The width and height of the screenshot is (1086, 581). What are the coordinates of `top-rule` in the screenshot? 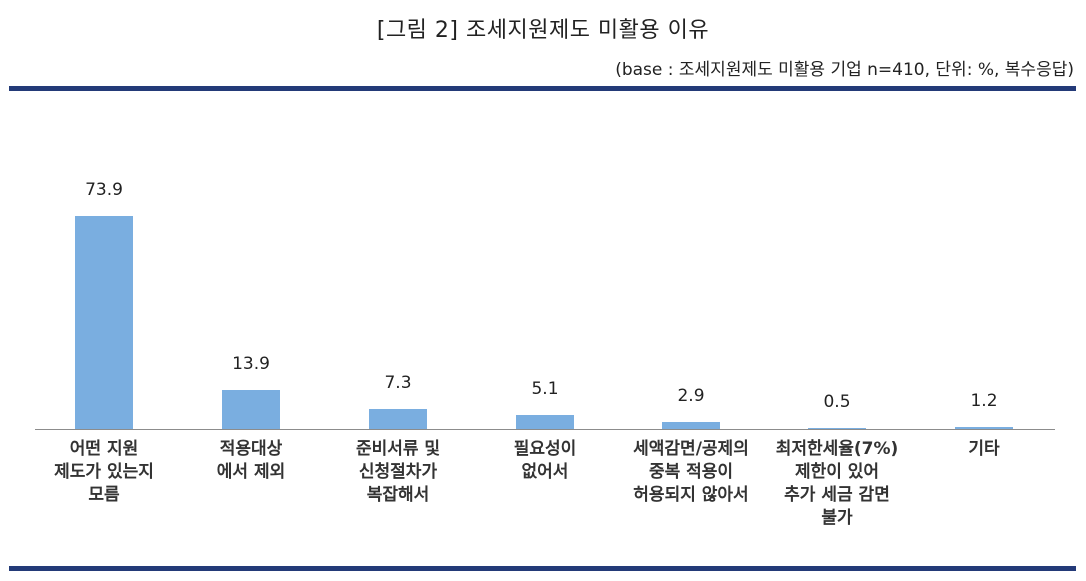 It's located at (542, 88).